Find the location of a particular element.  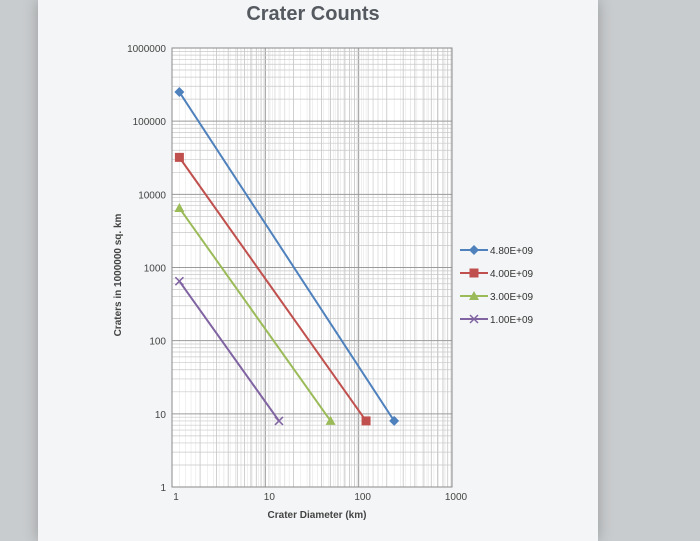

chart-title: Crater Counts is located at coordinates (312, 14).